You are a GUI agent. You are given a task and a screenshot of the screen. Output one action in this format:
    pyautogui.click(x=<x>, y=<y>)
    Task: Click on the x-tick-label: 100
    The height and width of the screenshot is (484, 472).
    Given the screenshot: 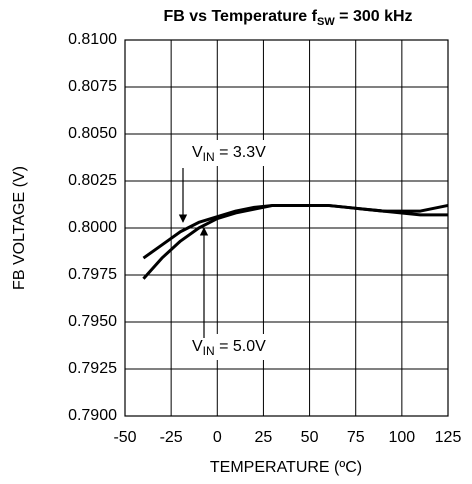 What is the action you would take?
    pyautogui.click(x=402, y=437)
    